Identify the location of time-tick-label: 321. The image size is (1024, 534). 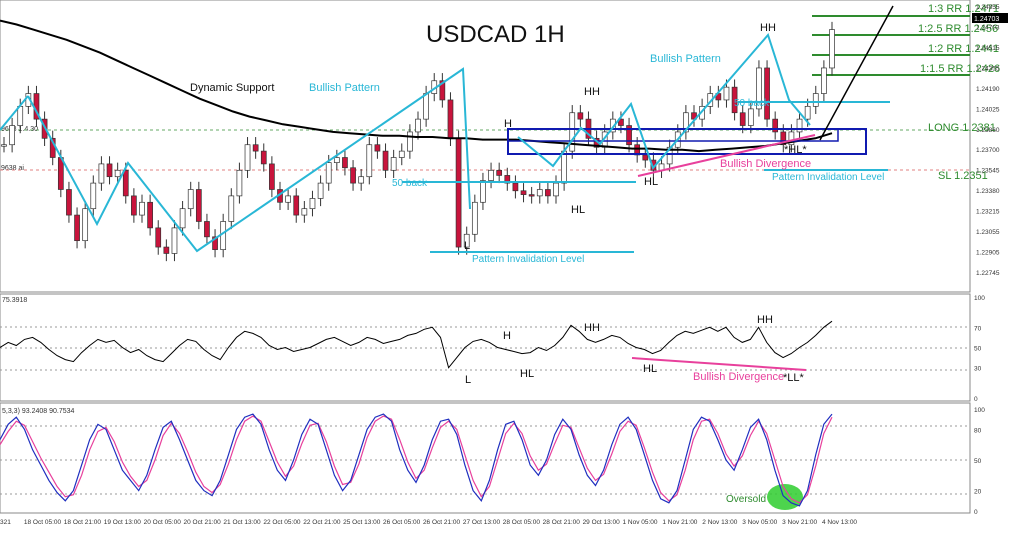
(5, 522).